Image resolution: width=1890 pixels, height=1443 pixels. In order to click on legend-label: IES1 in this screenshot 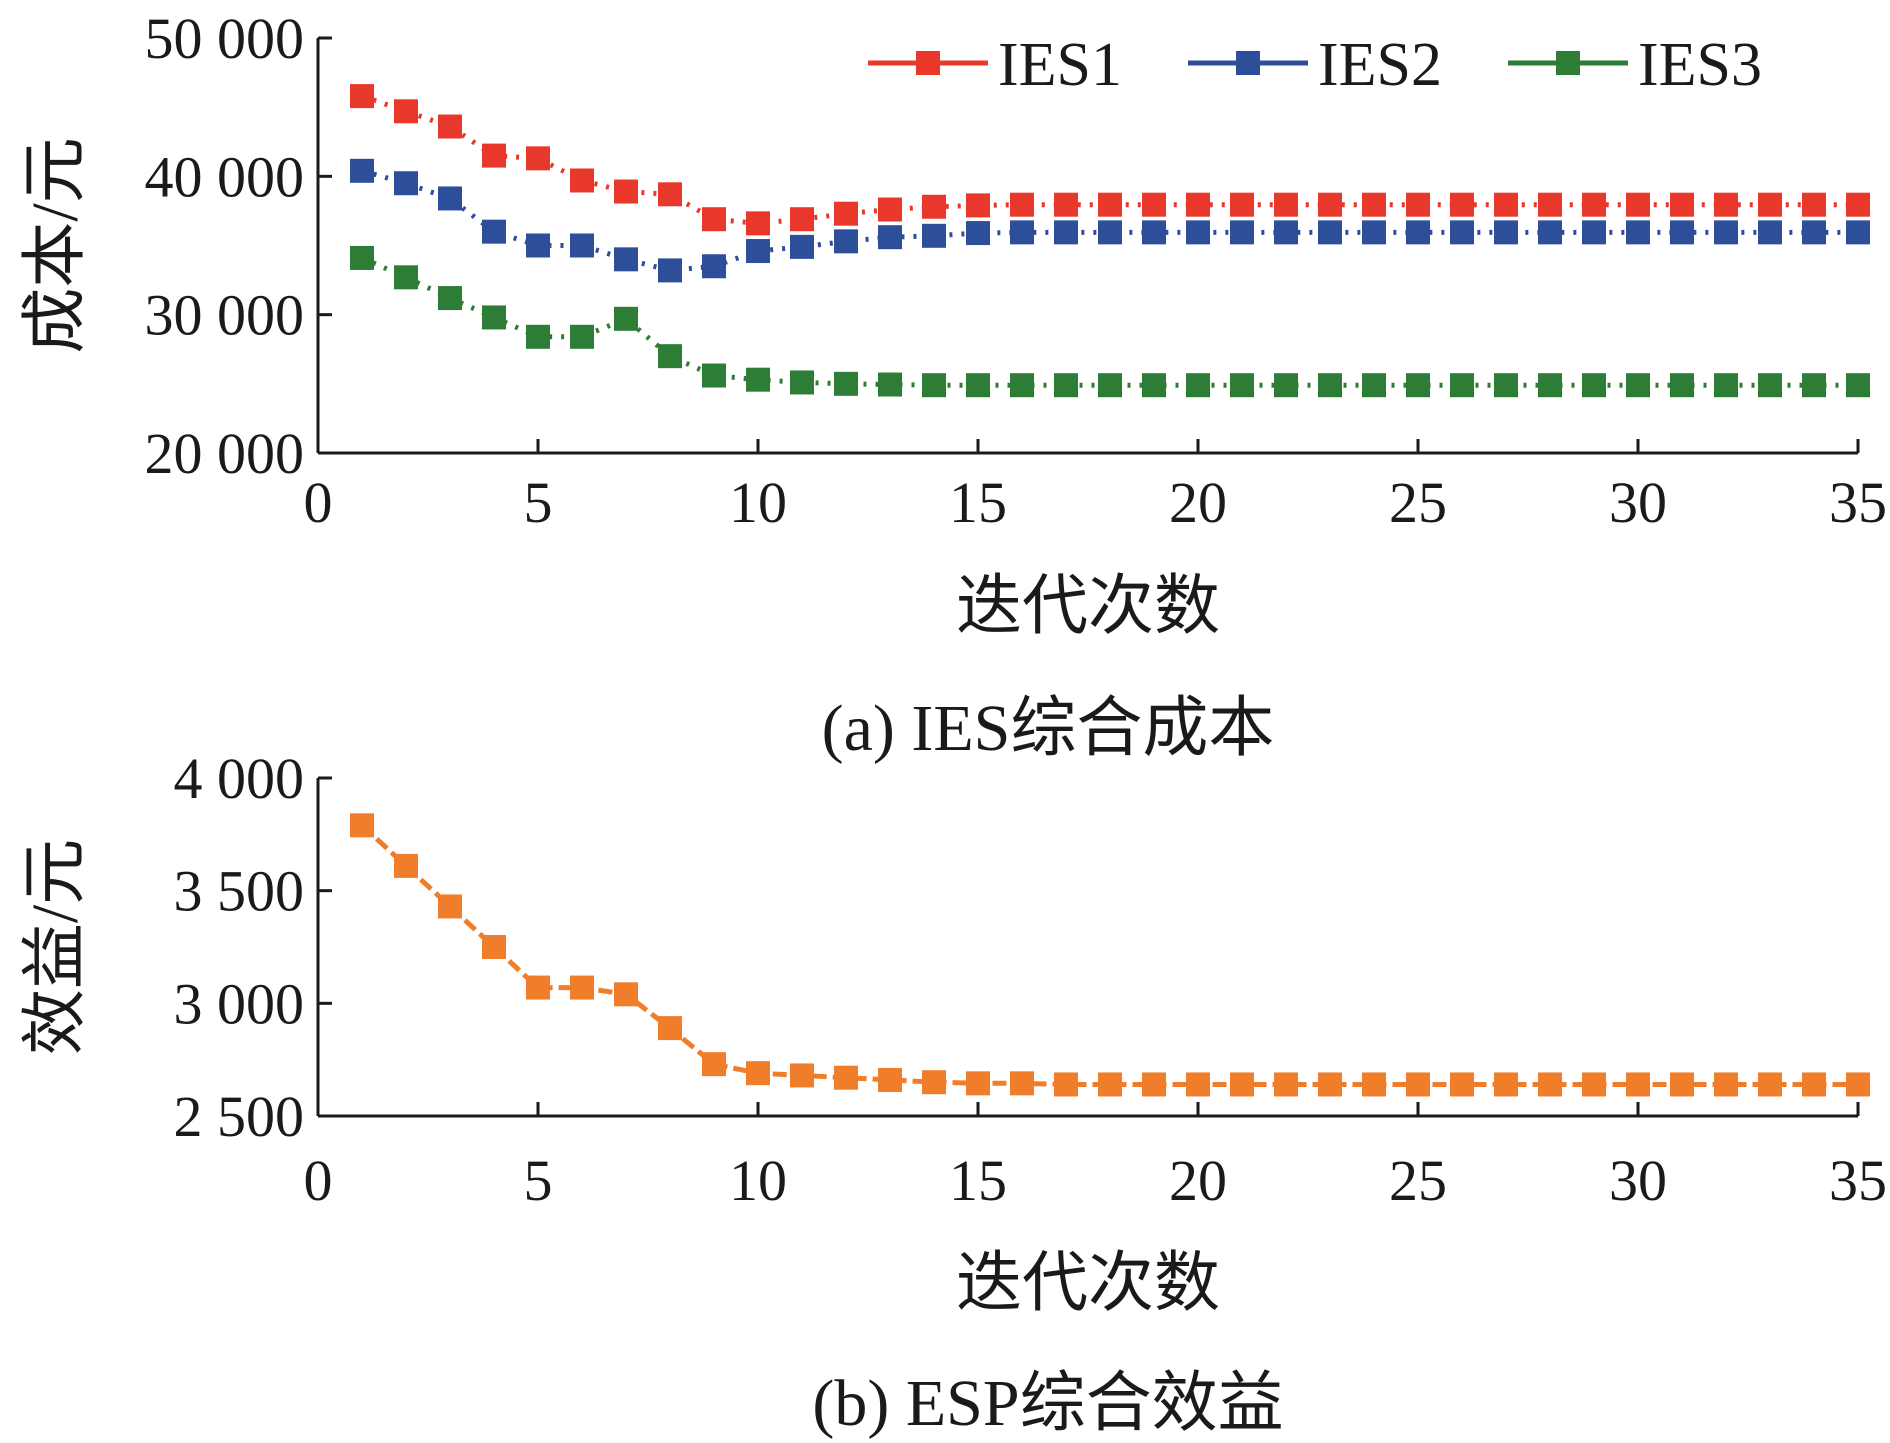, I will do `click(1060, 65)`.